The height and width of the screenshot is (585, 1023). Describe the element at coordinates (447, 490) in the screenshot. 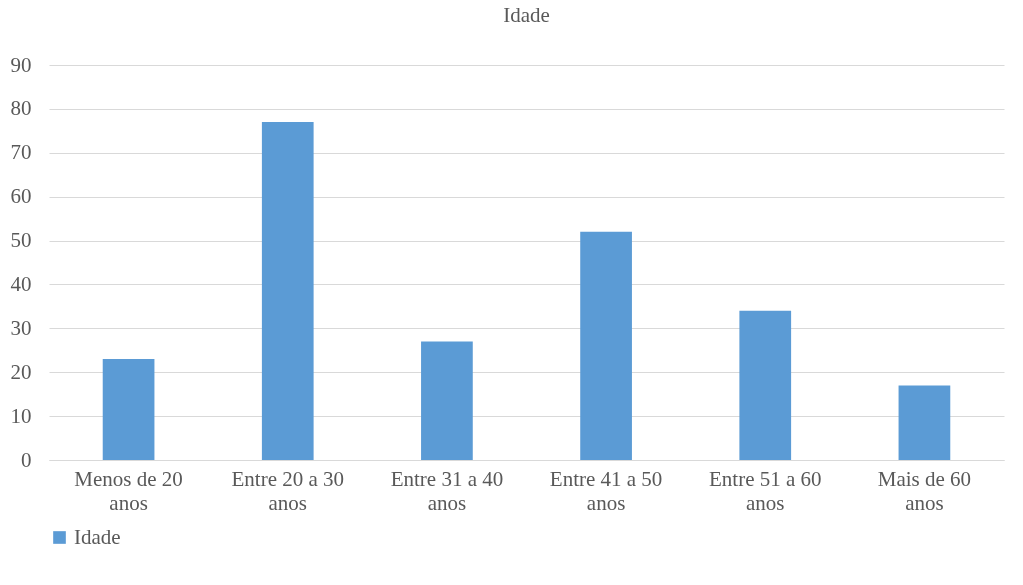

I see `x-tick-label: Entre 31 a 40 anos` at that location.